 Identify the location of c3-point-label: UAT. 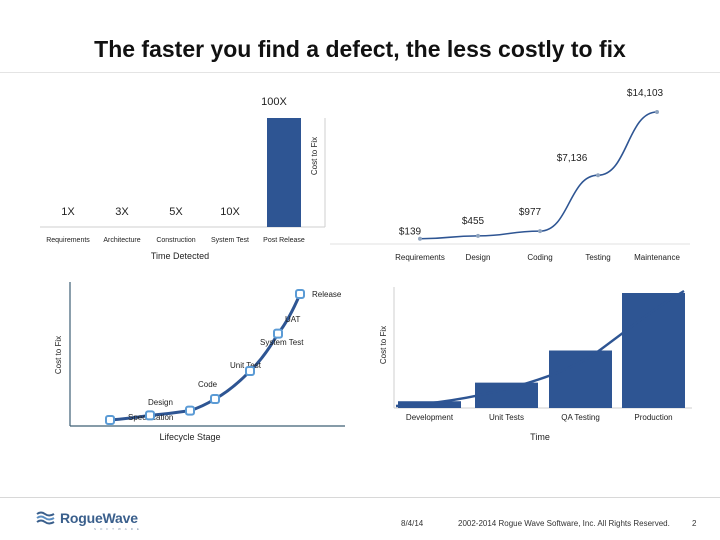
(293, 319).